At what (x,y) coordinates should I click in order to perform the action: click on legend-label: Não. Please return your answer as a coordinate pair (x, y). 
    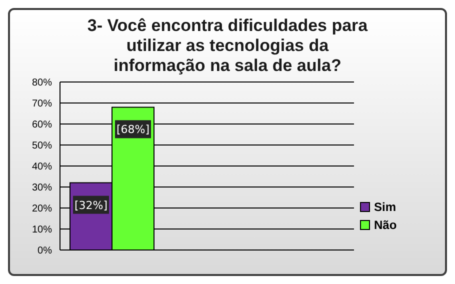
    Looking at the image, I should click on (385, 225).